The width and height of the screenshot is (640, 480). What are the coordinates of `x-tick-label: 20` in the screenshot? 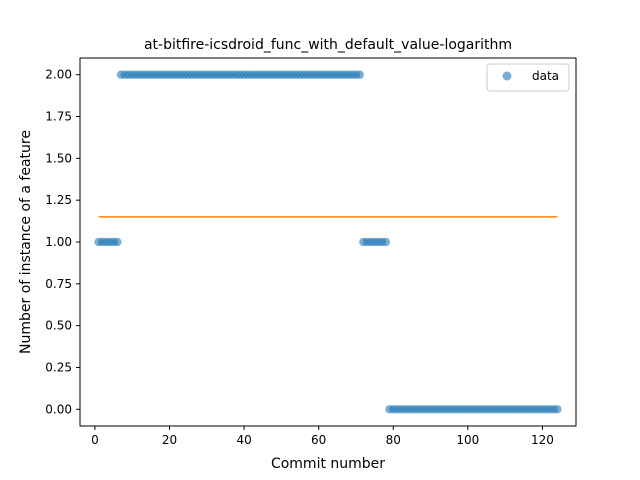 It's located at (169, 440).